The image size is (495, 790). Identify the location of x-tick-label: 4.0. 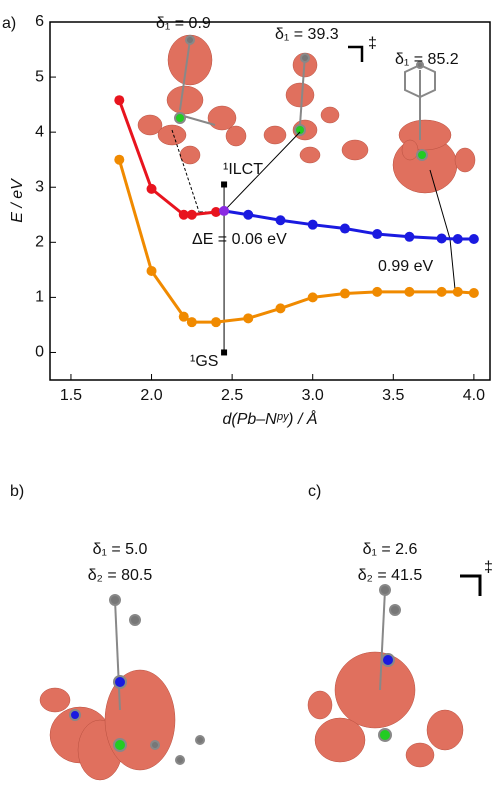
(474, 395).